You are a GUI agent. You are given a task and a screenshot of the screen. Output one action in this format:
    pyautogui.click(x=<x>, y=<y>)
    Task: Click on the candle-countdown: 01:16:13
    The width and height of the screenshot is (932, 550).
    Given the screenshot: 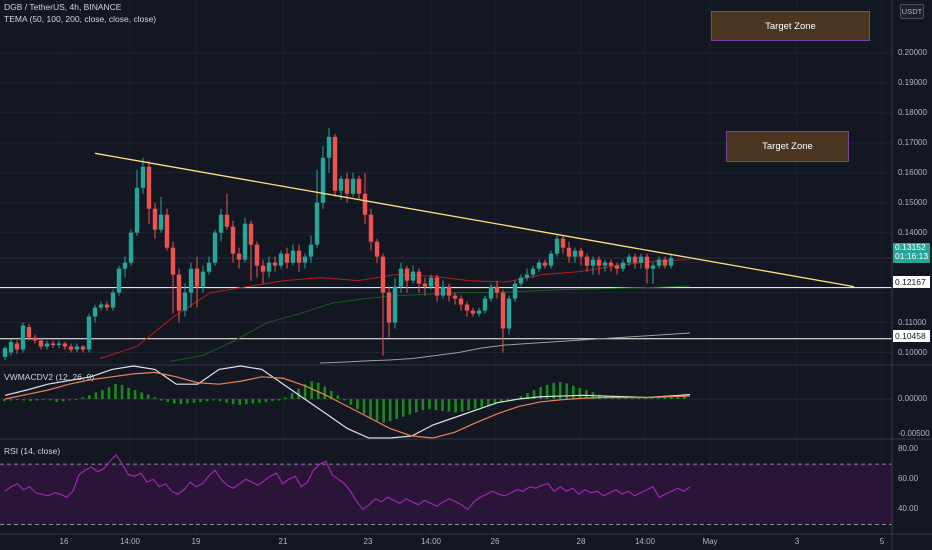 What is the action you would take?
    pyautogui.click(x=912, y=256)
    